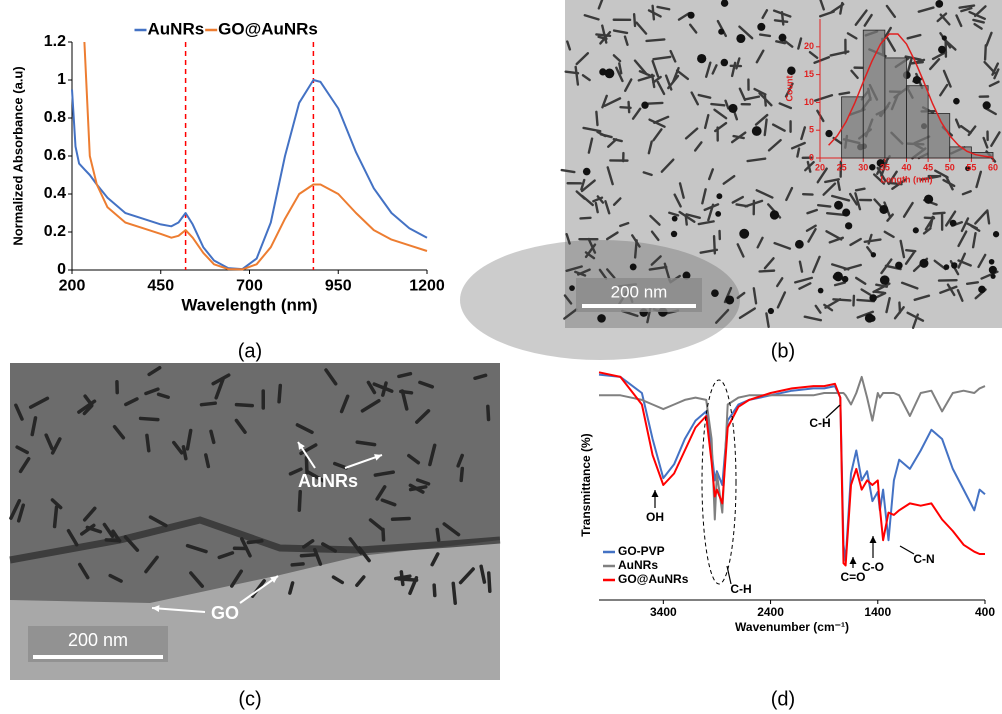 This screenshot has width=1002, height=714. Describe the element at coordinates (655, 517) in the screenshot. I see `annotation: OH` at that location.